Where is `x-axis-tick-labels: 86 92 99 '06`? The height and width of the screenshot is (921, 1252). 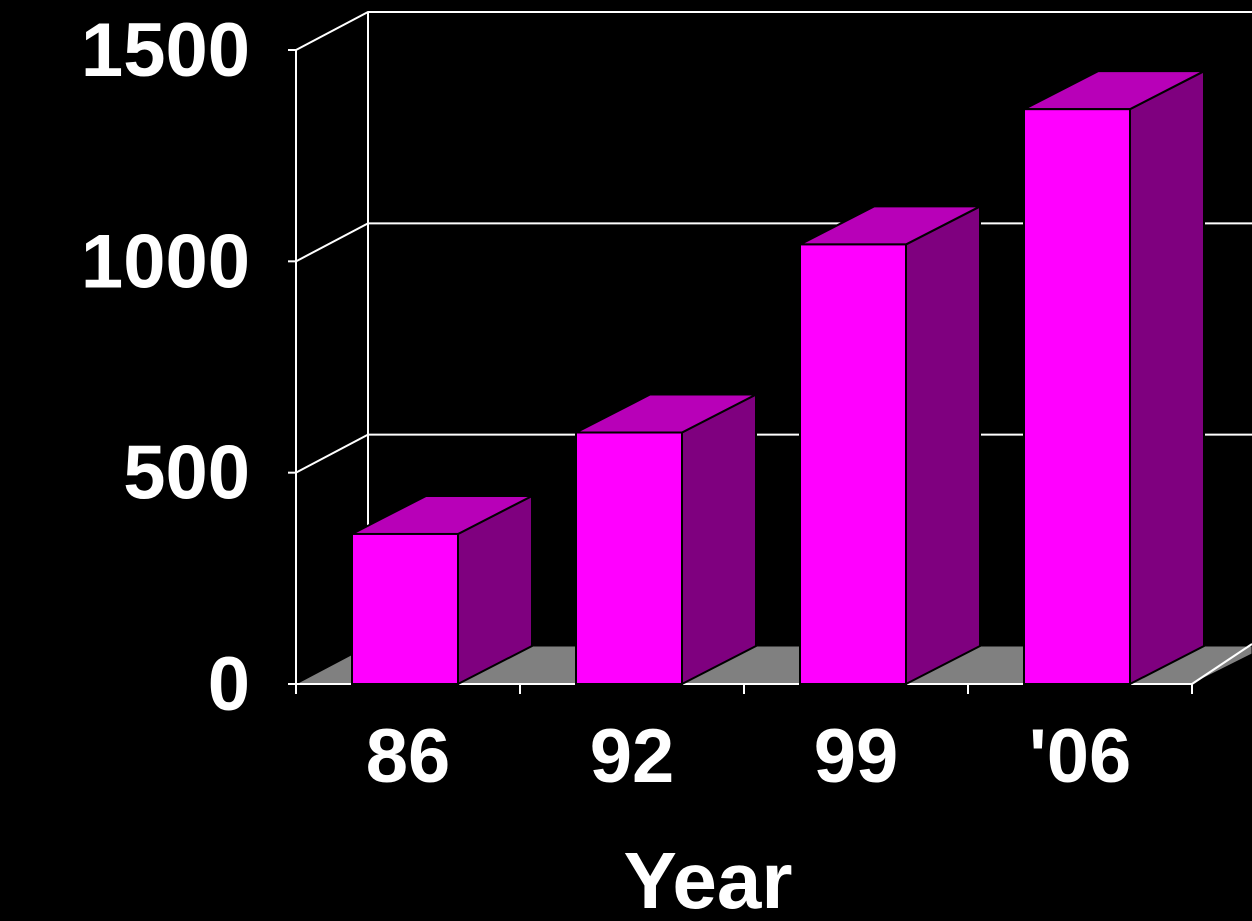 x-axis-tick-labels: 86 92 99 '06 is located at coordinates (749, 756).